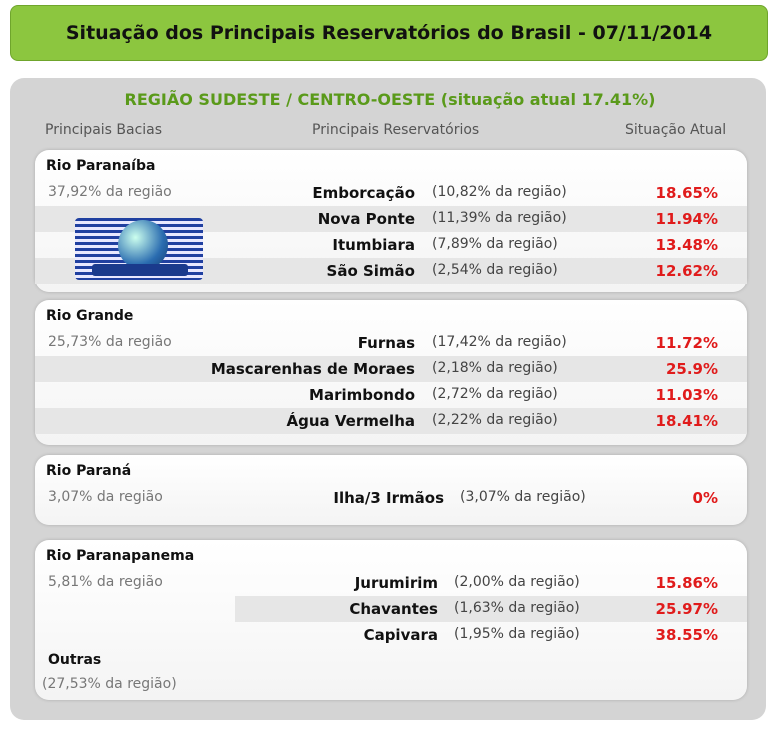 The image size is (780, 734). What do you see at coordinates (495, 394) in the screenshot?
I see `reservoir-share: (2,72% da região)` at bounding box center [495, 394].